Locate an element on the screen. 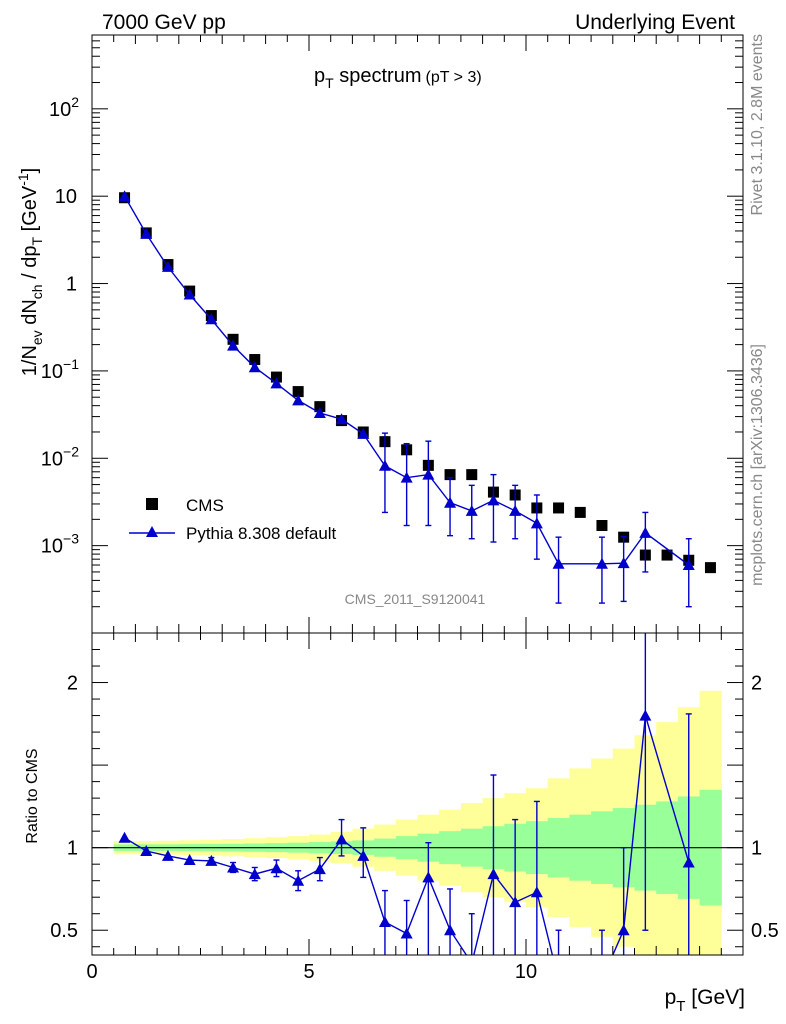 This screenshot has height=1024, width=786. ratio-y-tick-label-left: 1 is located at coordinates (72, 849).